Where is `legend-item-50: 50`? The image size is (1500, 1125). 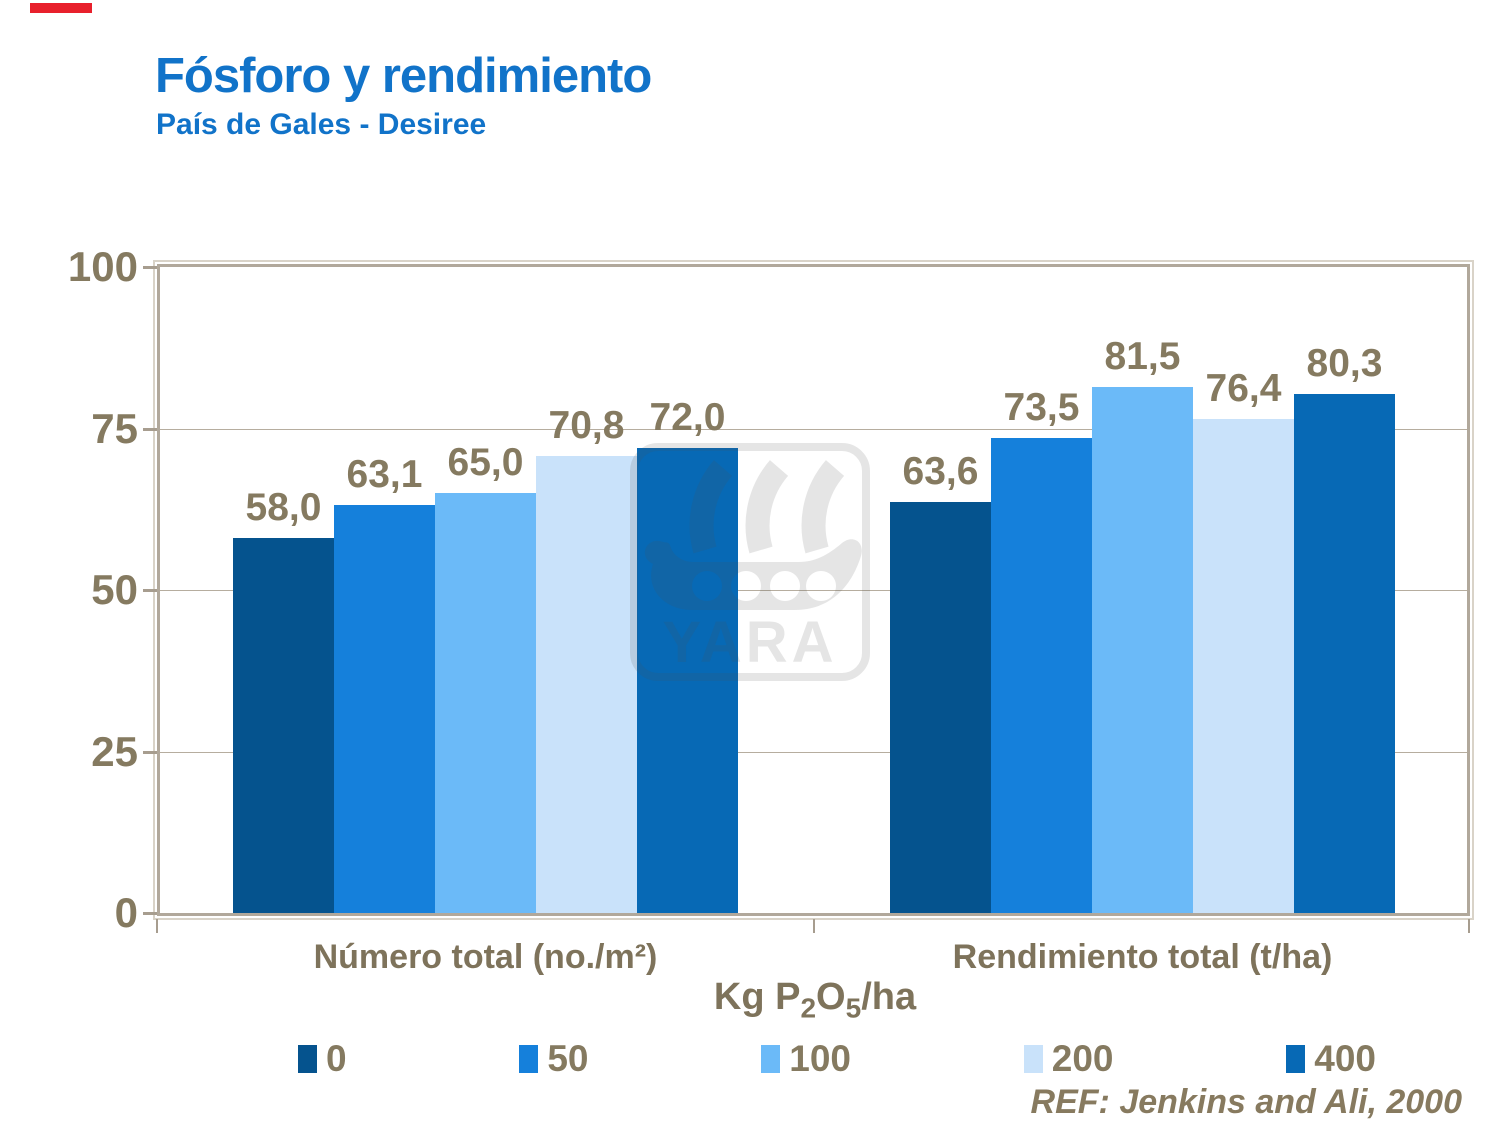
legend-item-50: 50 is located at coordinates (554, 1058).